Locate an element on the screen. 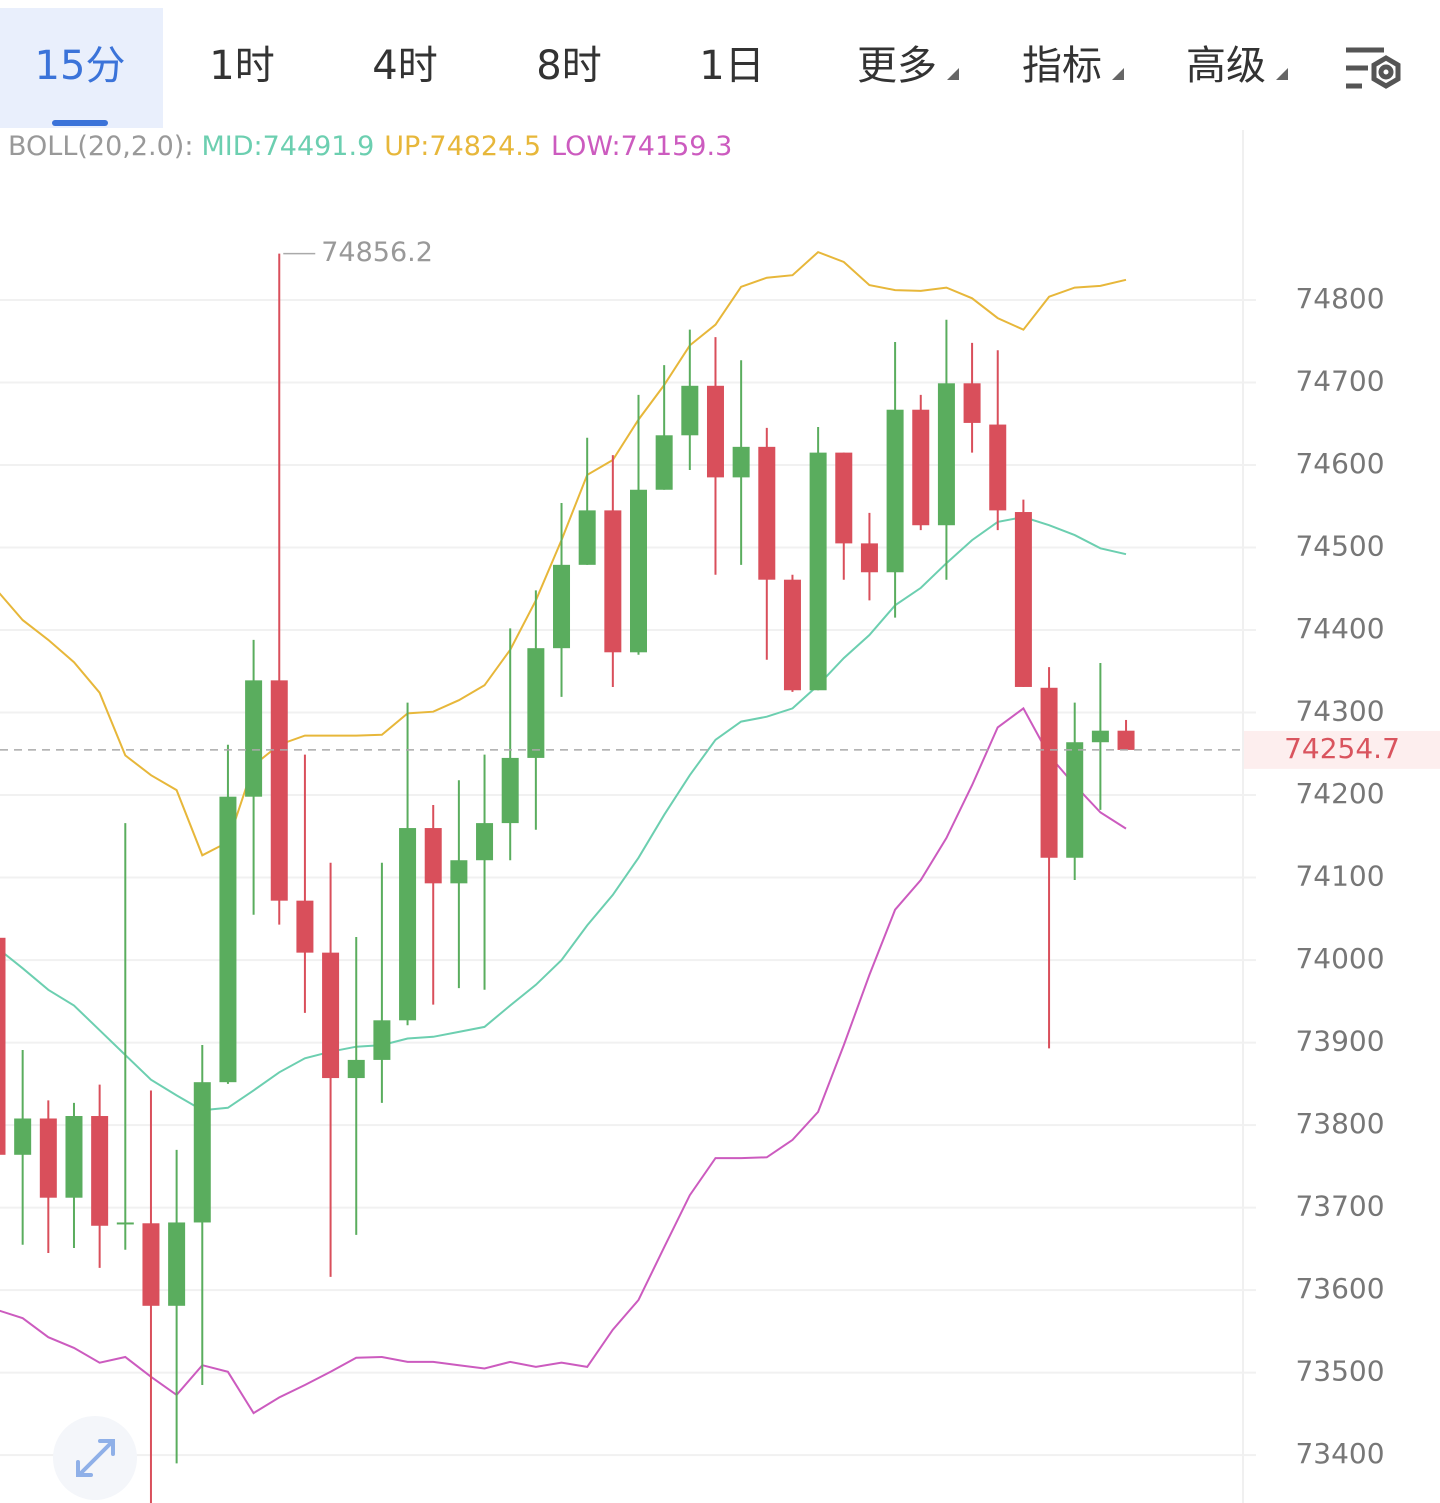 Image resolution: width=1440 pixels, height=1503 pixels. legend-value: 74159.3 is located at coordinates (677, 146).